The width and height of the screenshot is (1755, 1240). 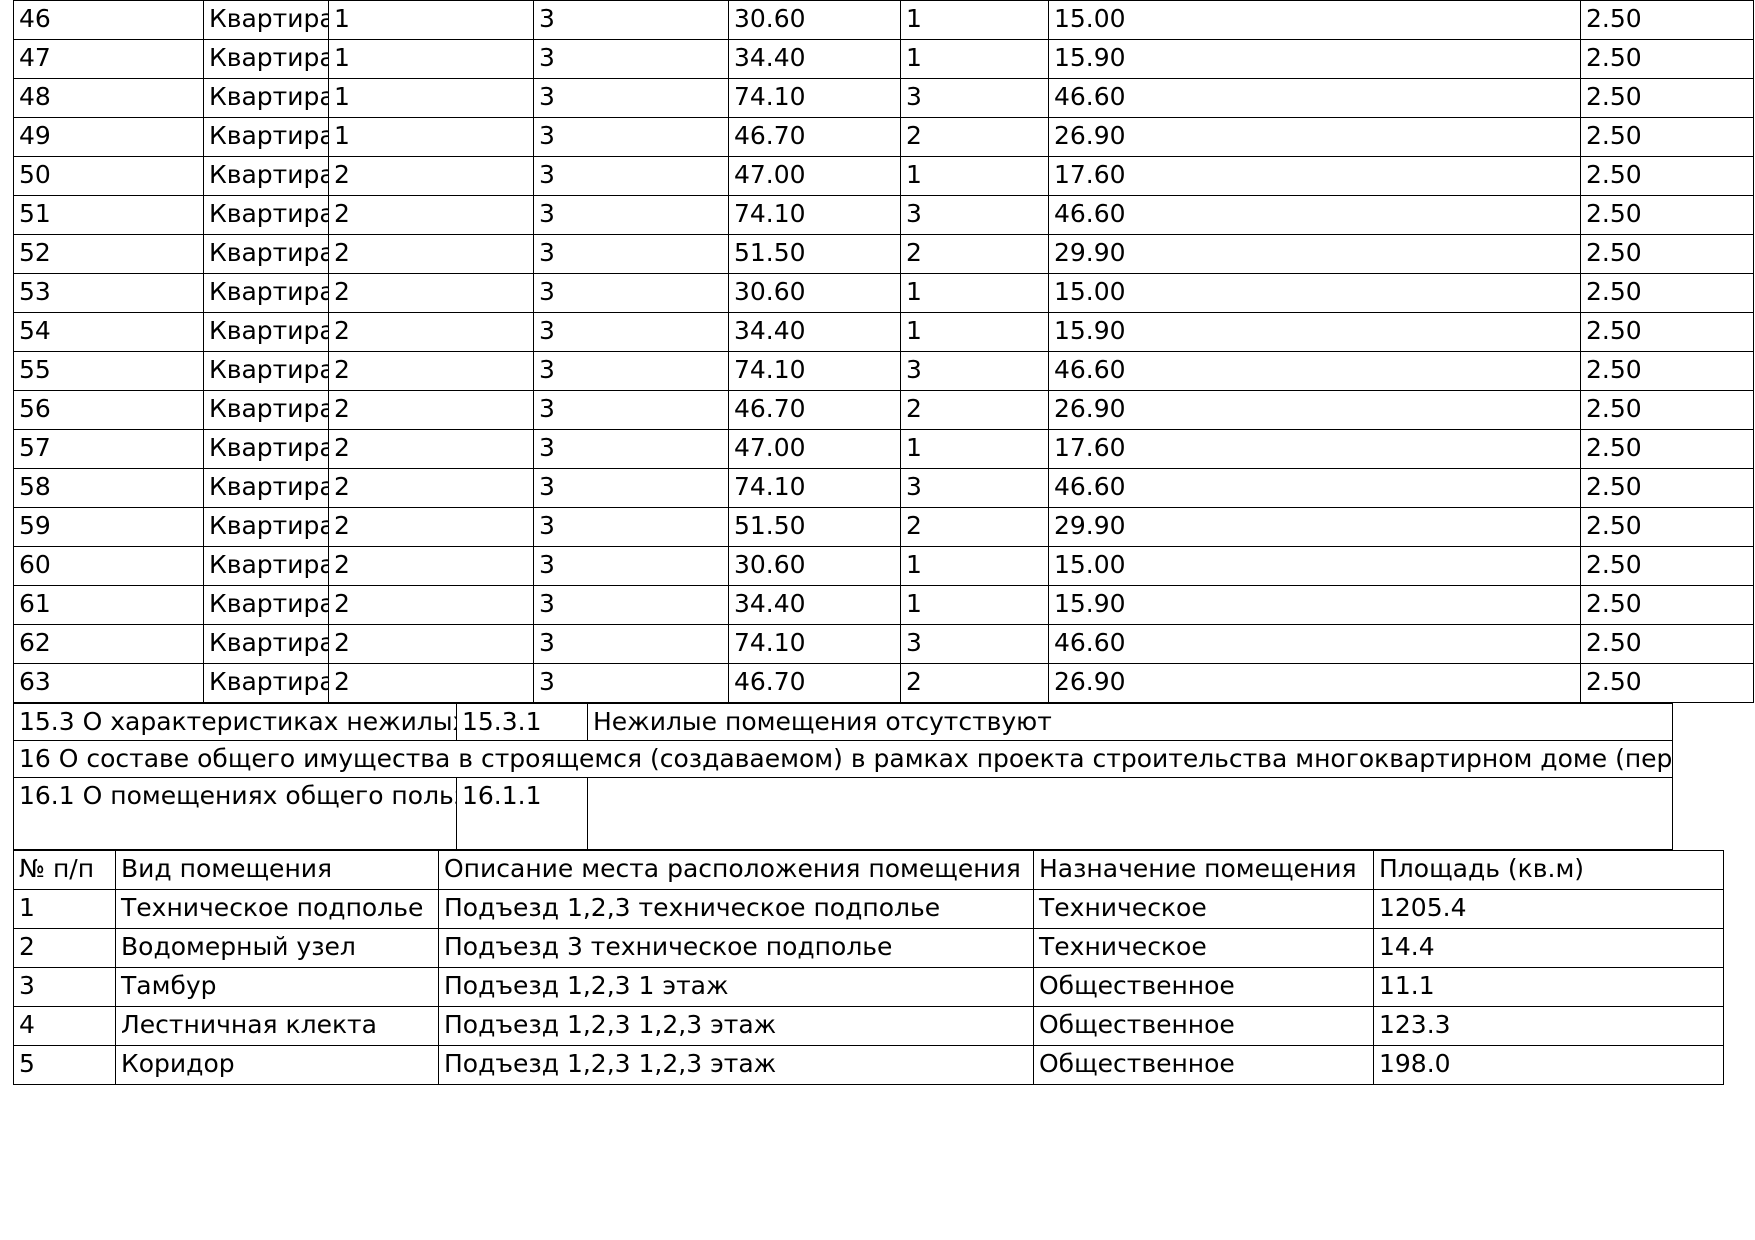 What do you see at coordinates (883, 566) in the screenshot?
I see `table-row: 60 Квартира 2 3 30.60 1 15.00 2.50` at bounding box center [883, 566].